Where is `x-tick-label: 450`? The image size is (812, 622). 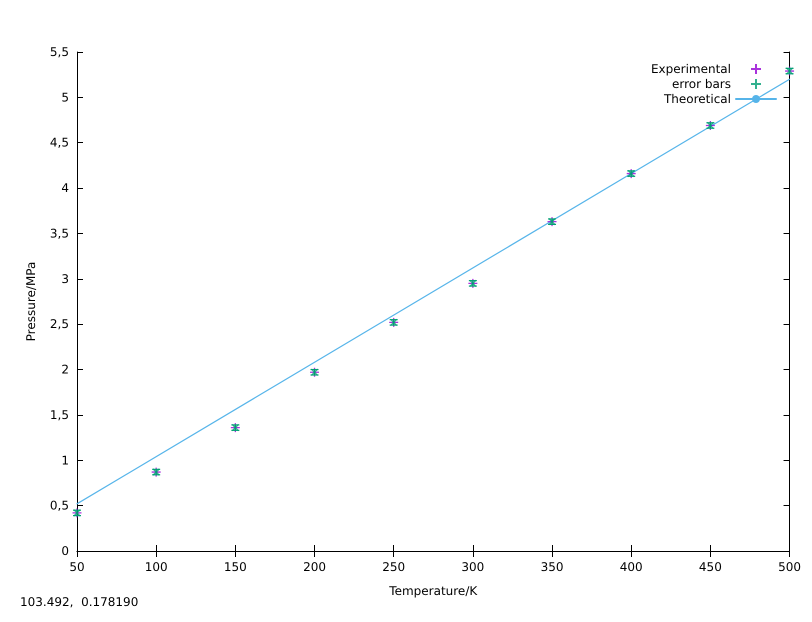
x-tick-label: 450 is located at coordinates (710, 567).